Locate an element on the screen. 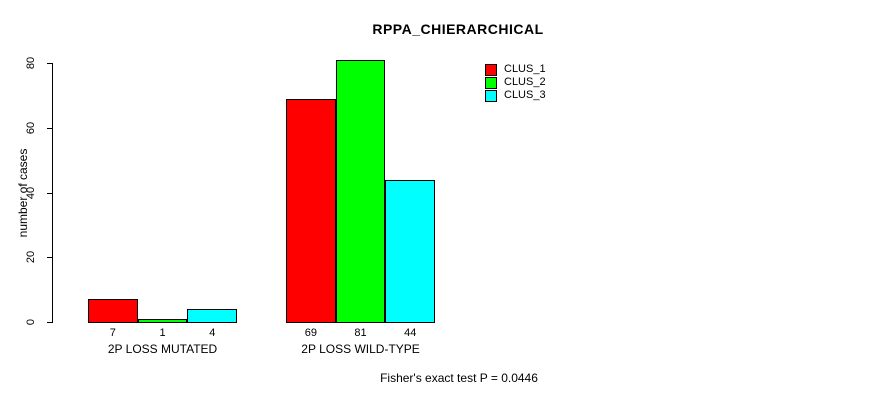 This screenshot has height=400, width=890. legend-label: CLUS_3 is located at coordinates (525, 95).